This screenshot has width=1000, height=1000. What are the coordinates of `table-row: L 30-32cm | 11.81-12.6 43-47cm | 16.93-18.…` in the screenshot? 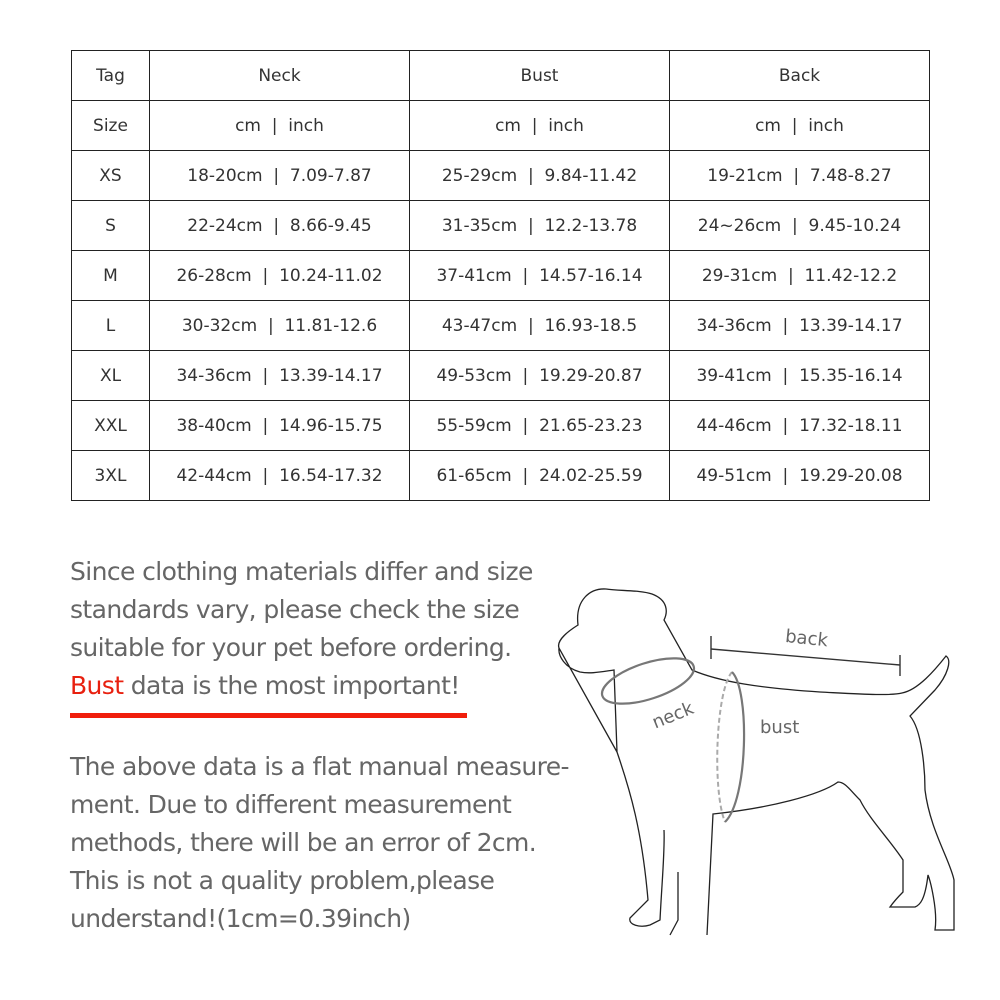 It's located at (500, 325).